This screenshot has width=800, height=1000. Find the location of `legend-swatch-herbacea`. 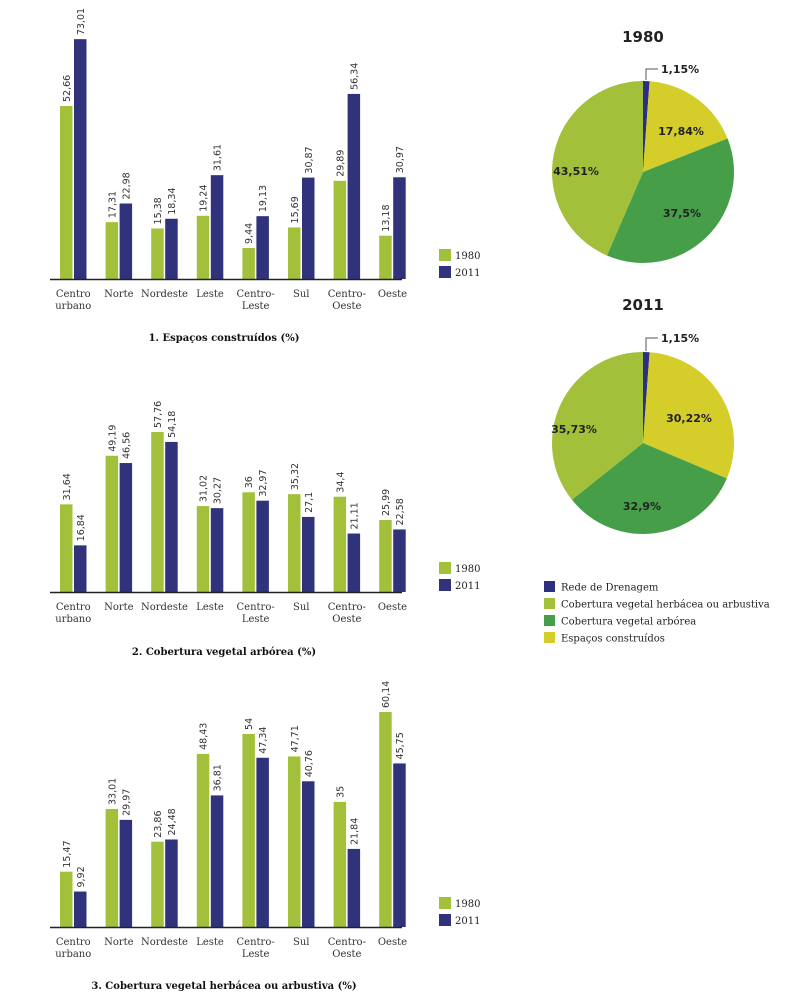

legend-swatch-herbacea is located at coordinates (549, 603).